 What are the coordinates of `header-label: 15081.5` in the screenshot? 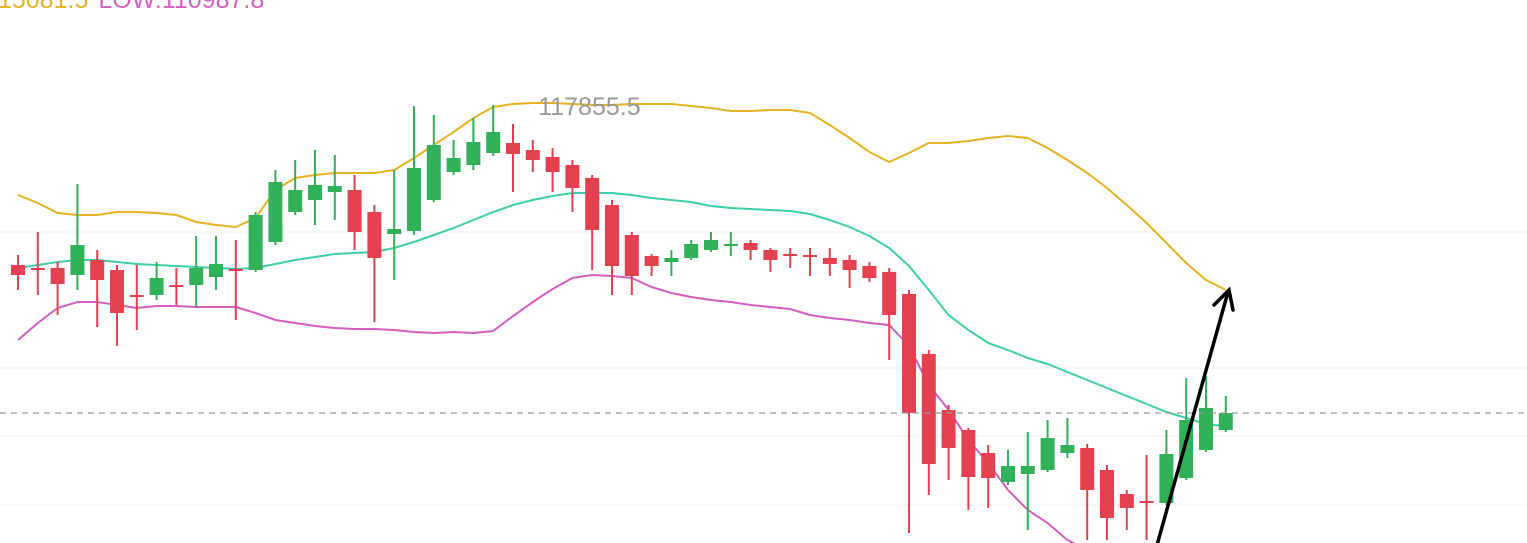 It's located at (44, 7).